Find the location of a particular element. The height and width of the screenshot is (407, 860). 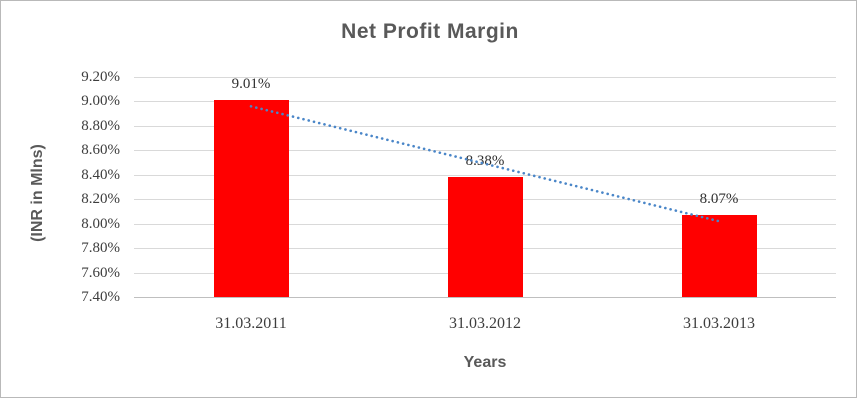

bar-value-label: 8.38% is located at coordinates (485, 161).